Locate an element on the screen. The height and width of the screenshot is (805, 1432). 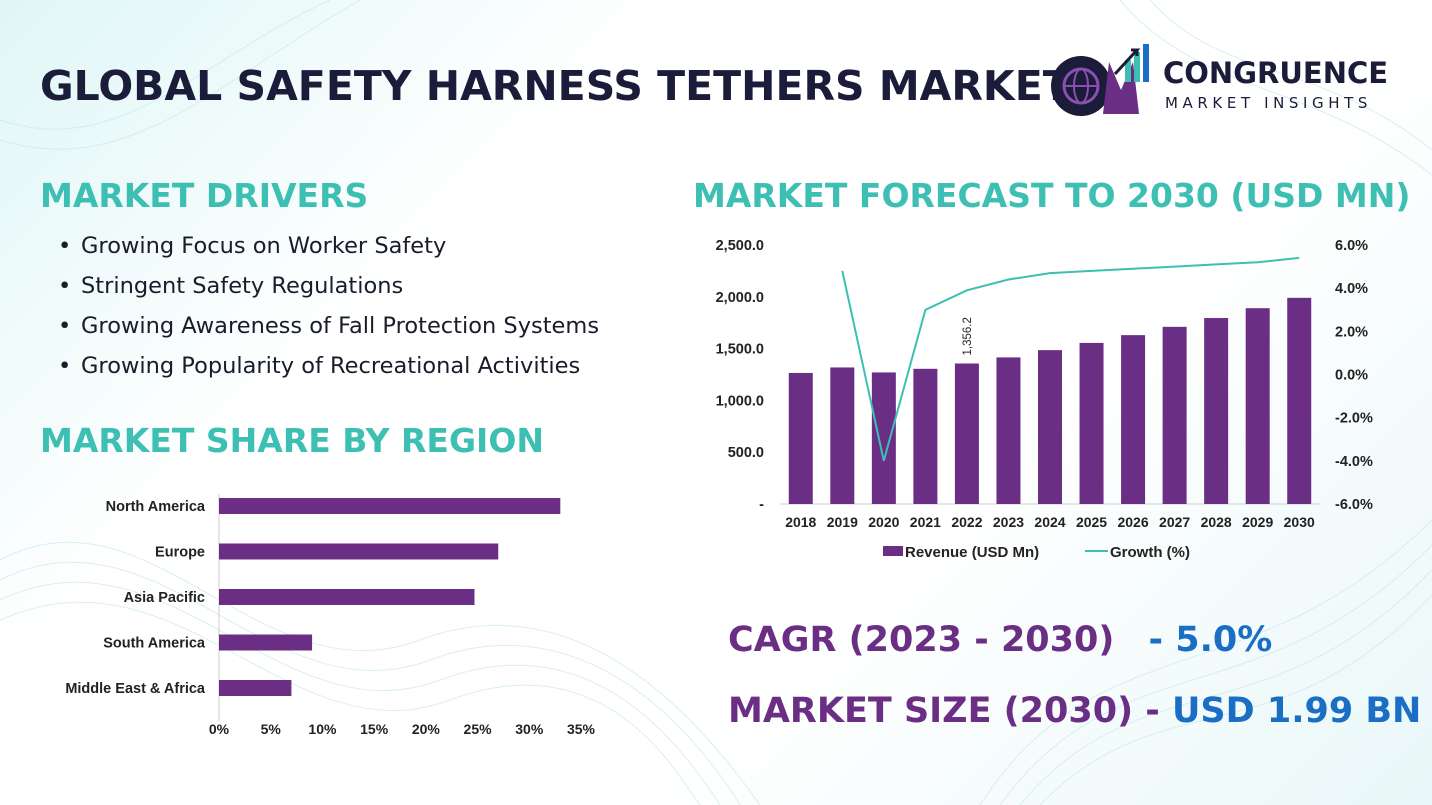
market-size-value: USD 1.99 BN is located at coordinates (1296, 711).